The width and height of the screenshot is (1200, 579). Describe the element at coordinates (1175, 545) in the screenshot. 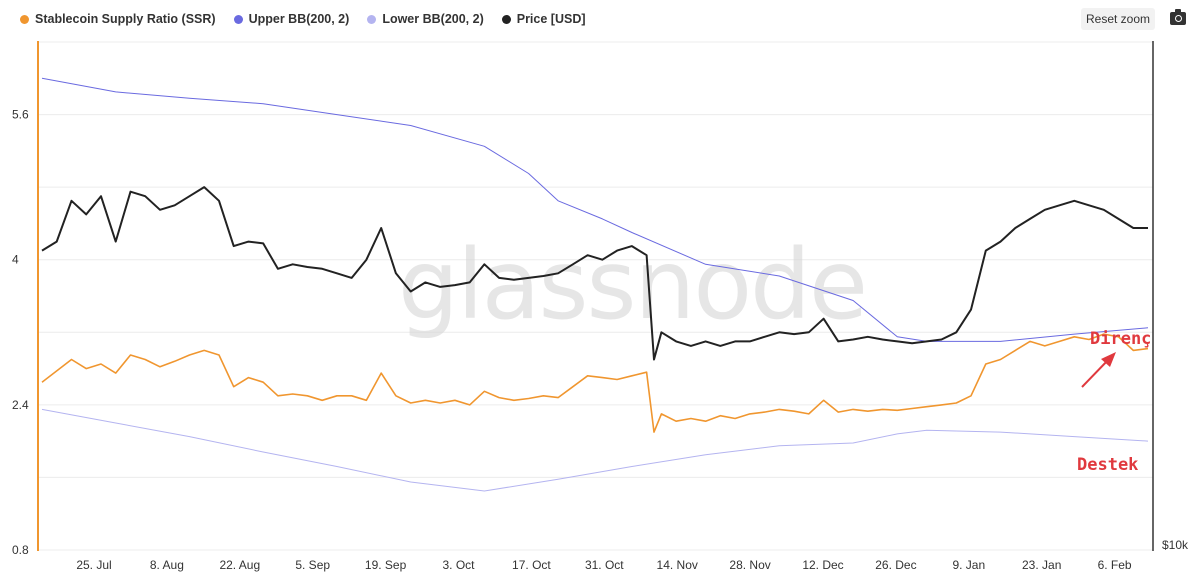

I see `y-right-tick: $10k` at that location.